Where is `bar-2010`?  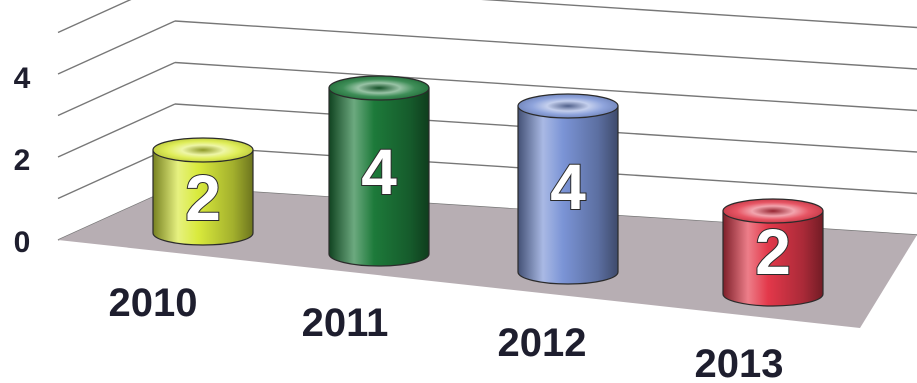 bar-2010 is located at coordinates (203, 191).